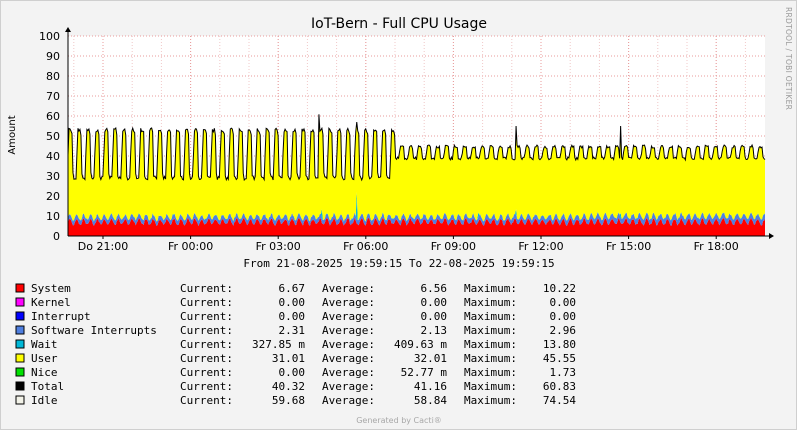 The width and height of the screenshot is (797, 431). What do you see at coordinates (53, 116) in the screenshot?
I see `y-tick-label: 60` at bounding box center [53, 116].